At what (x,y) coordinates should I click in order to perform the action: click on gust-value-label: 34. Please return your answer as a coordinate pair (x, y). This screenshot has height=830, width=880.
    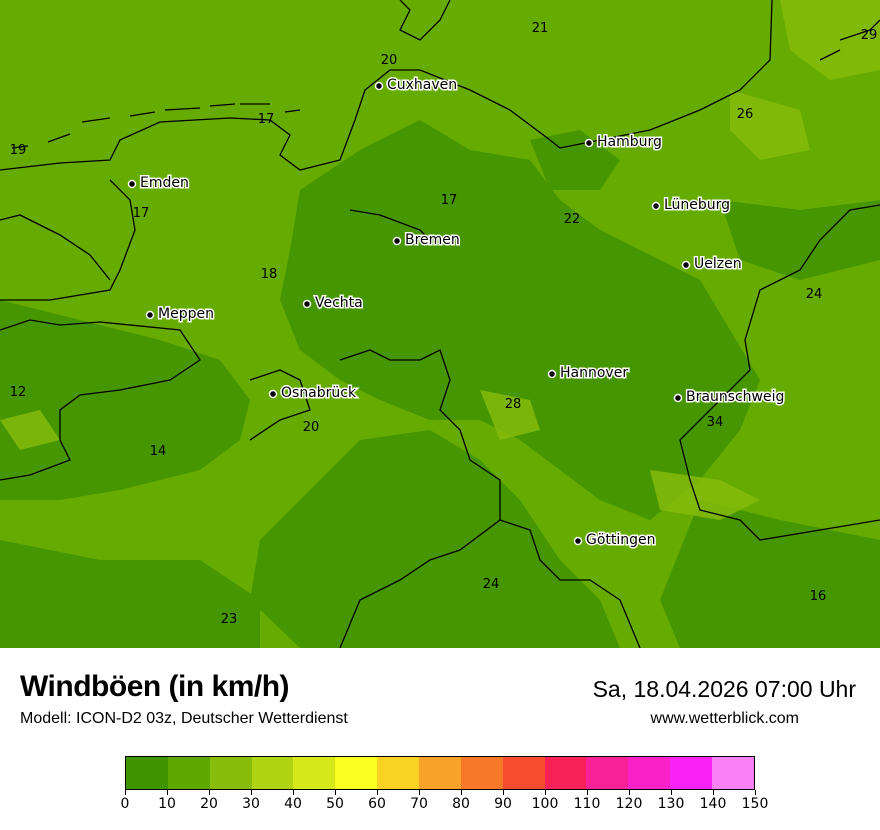
    Looking at the image, I should click on (715, 422).